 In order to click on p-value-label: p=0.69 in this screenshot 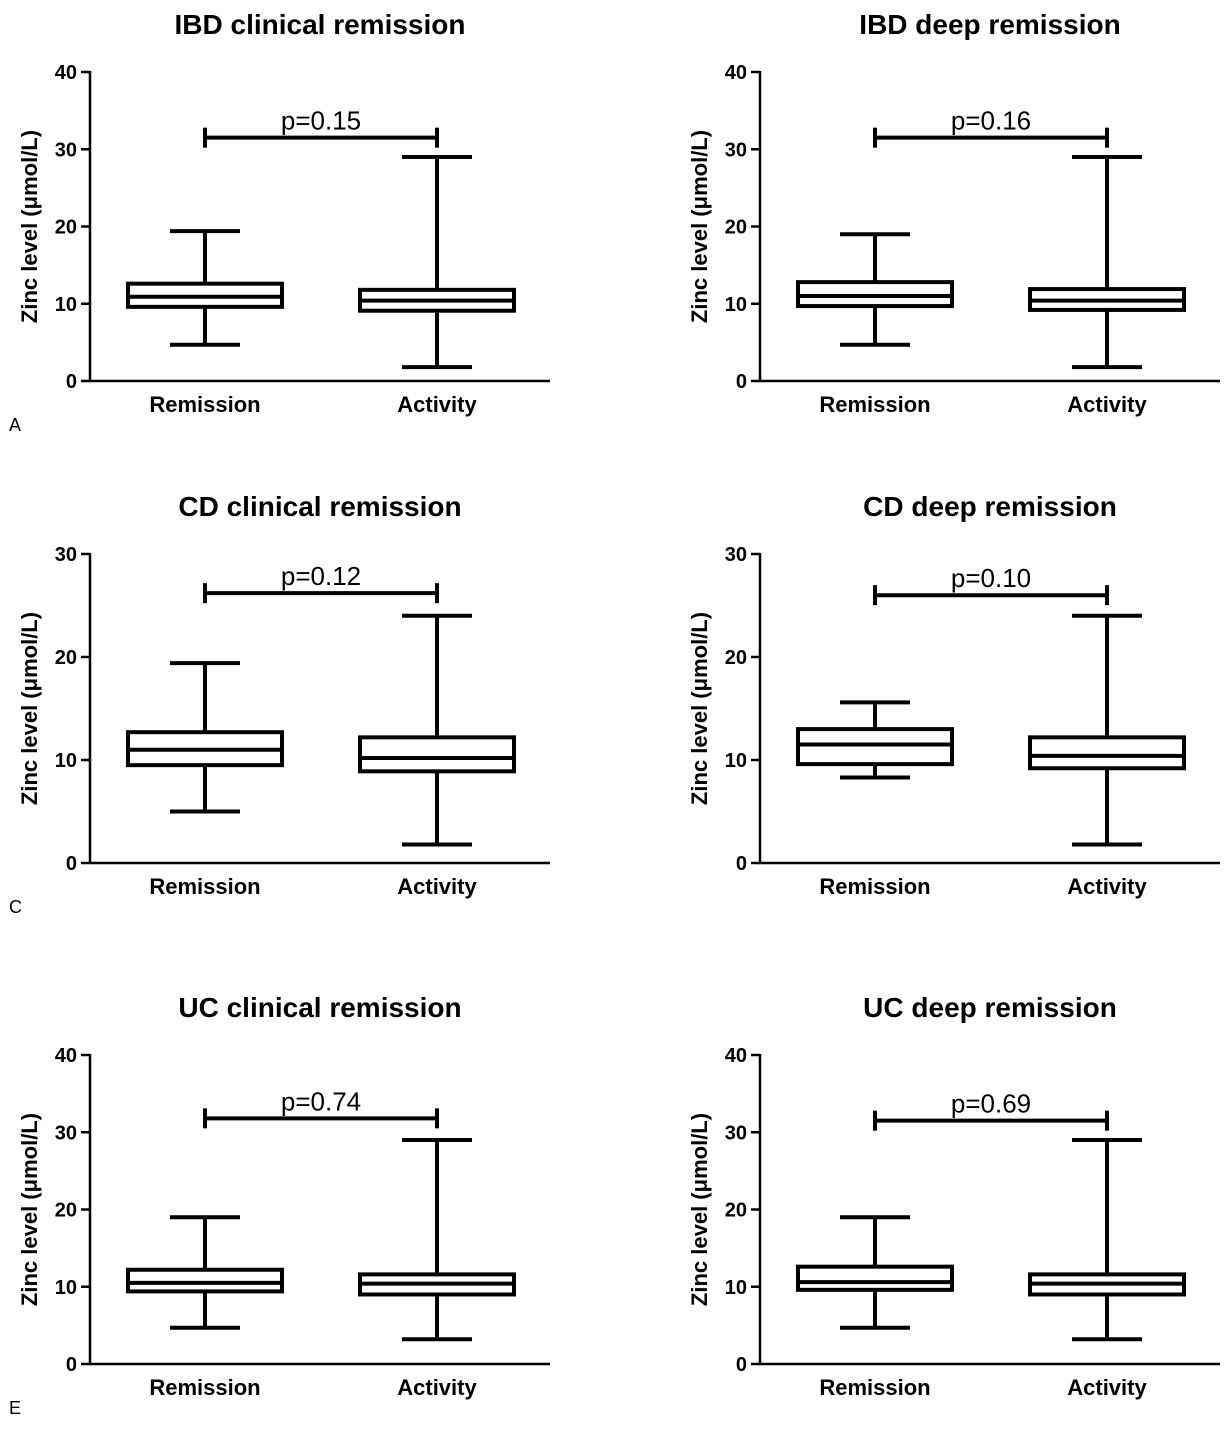, I will do `click(991, 1104)`.